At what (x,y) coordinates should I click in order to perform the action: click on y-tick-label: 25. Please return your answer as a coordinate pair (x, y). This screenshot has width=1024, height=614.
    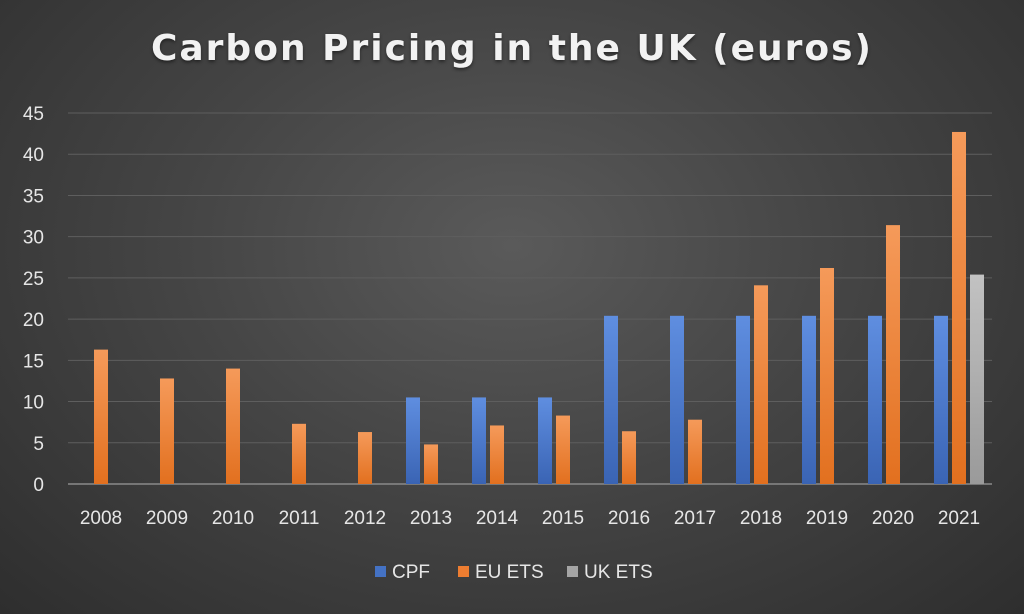
    Looking at the image, I should click on (33, 279).